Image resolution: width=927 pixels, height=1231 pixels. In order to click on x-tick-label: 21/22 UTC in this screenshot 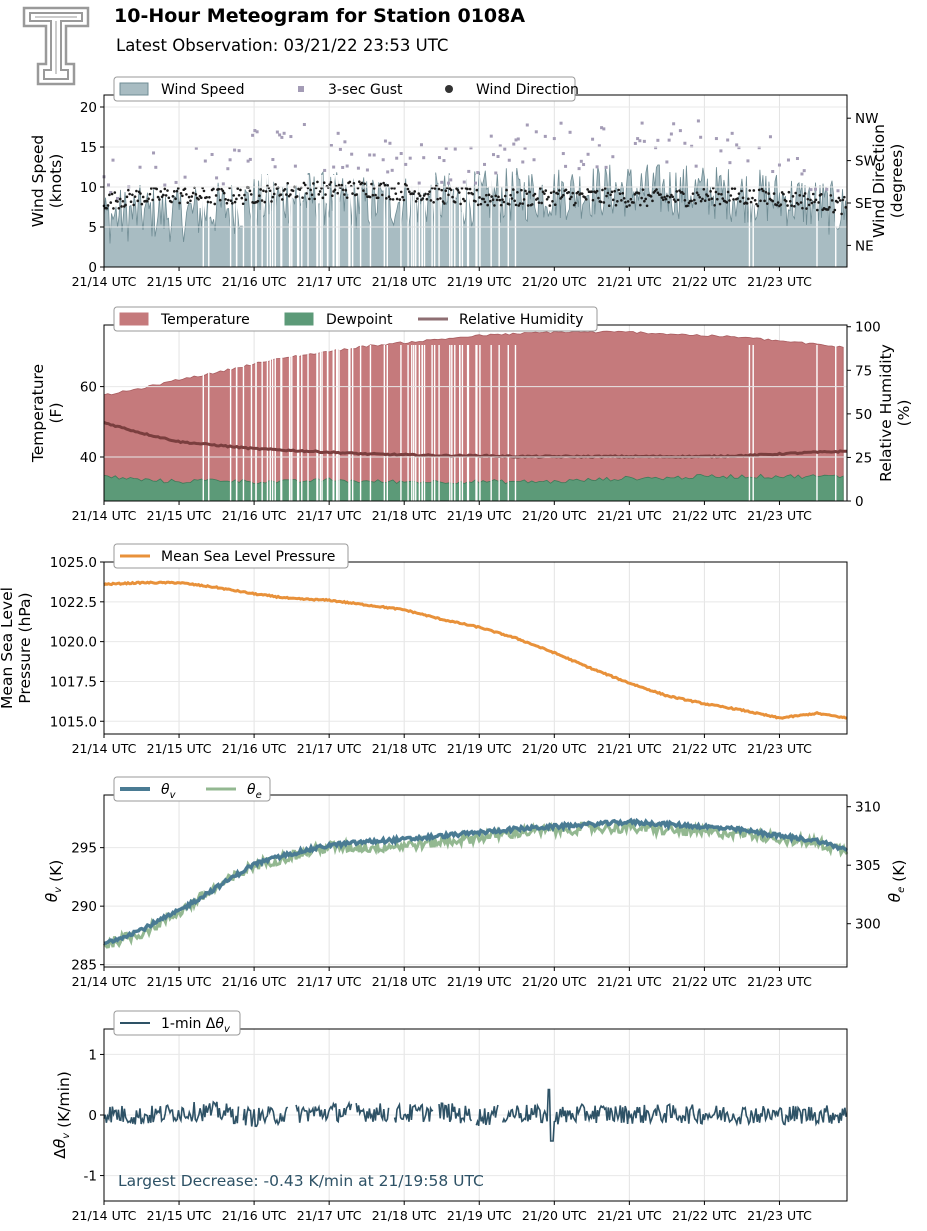, I will do `click(704, 281)`.